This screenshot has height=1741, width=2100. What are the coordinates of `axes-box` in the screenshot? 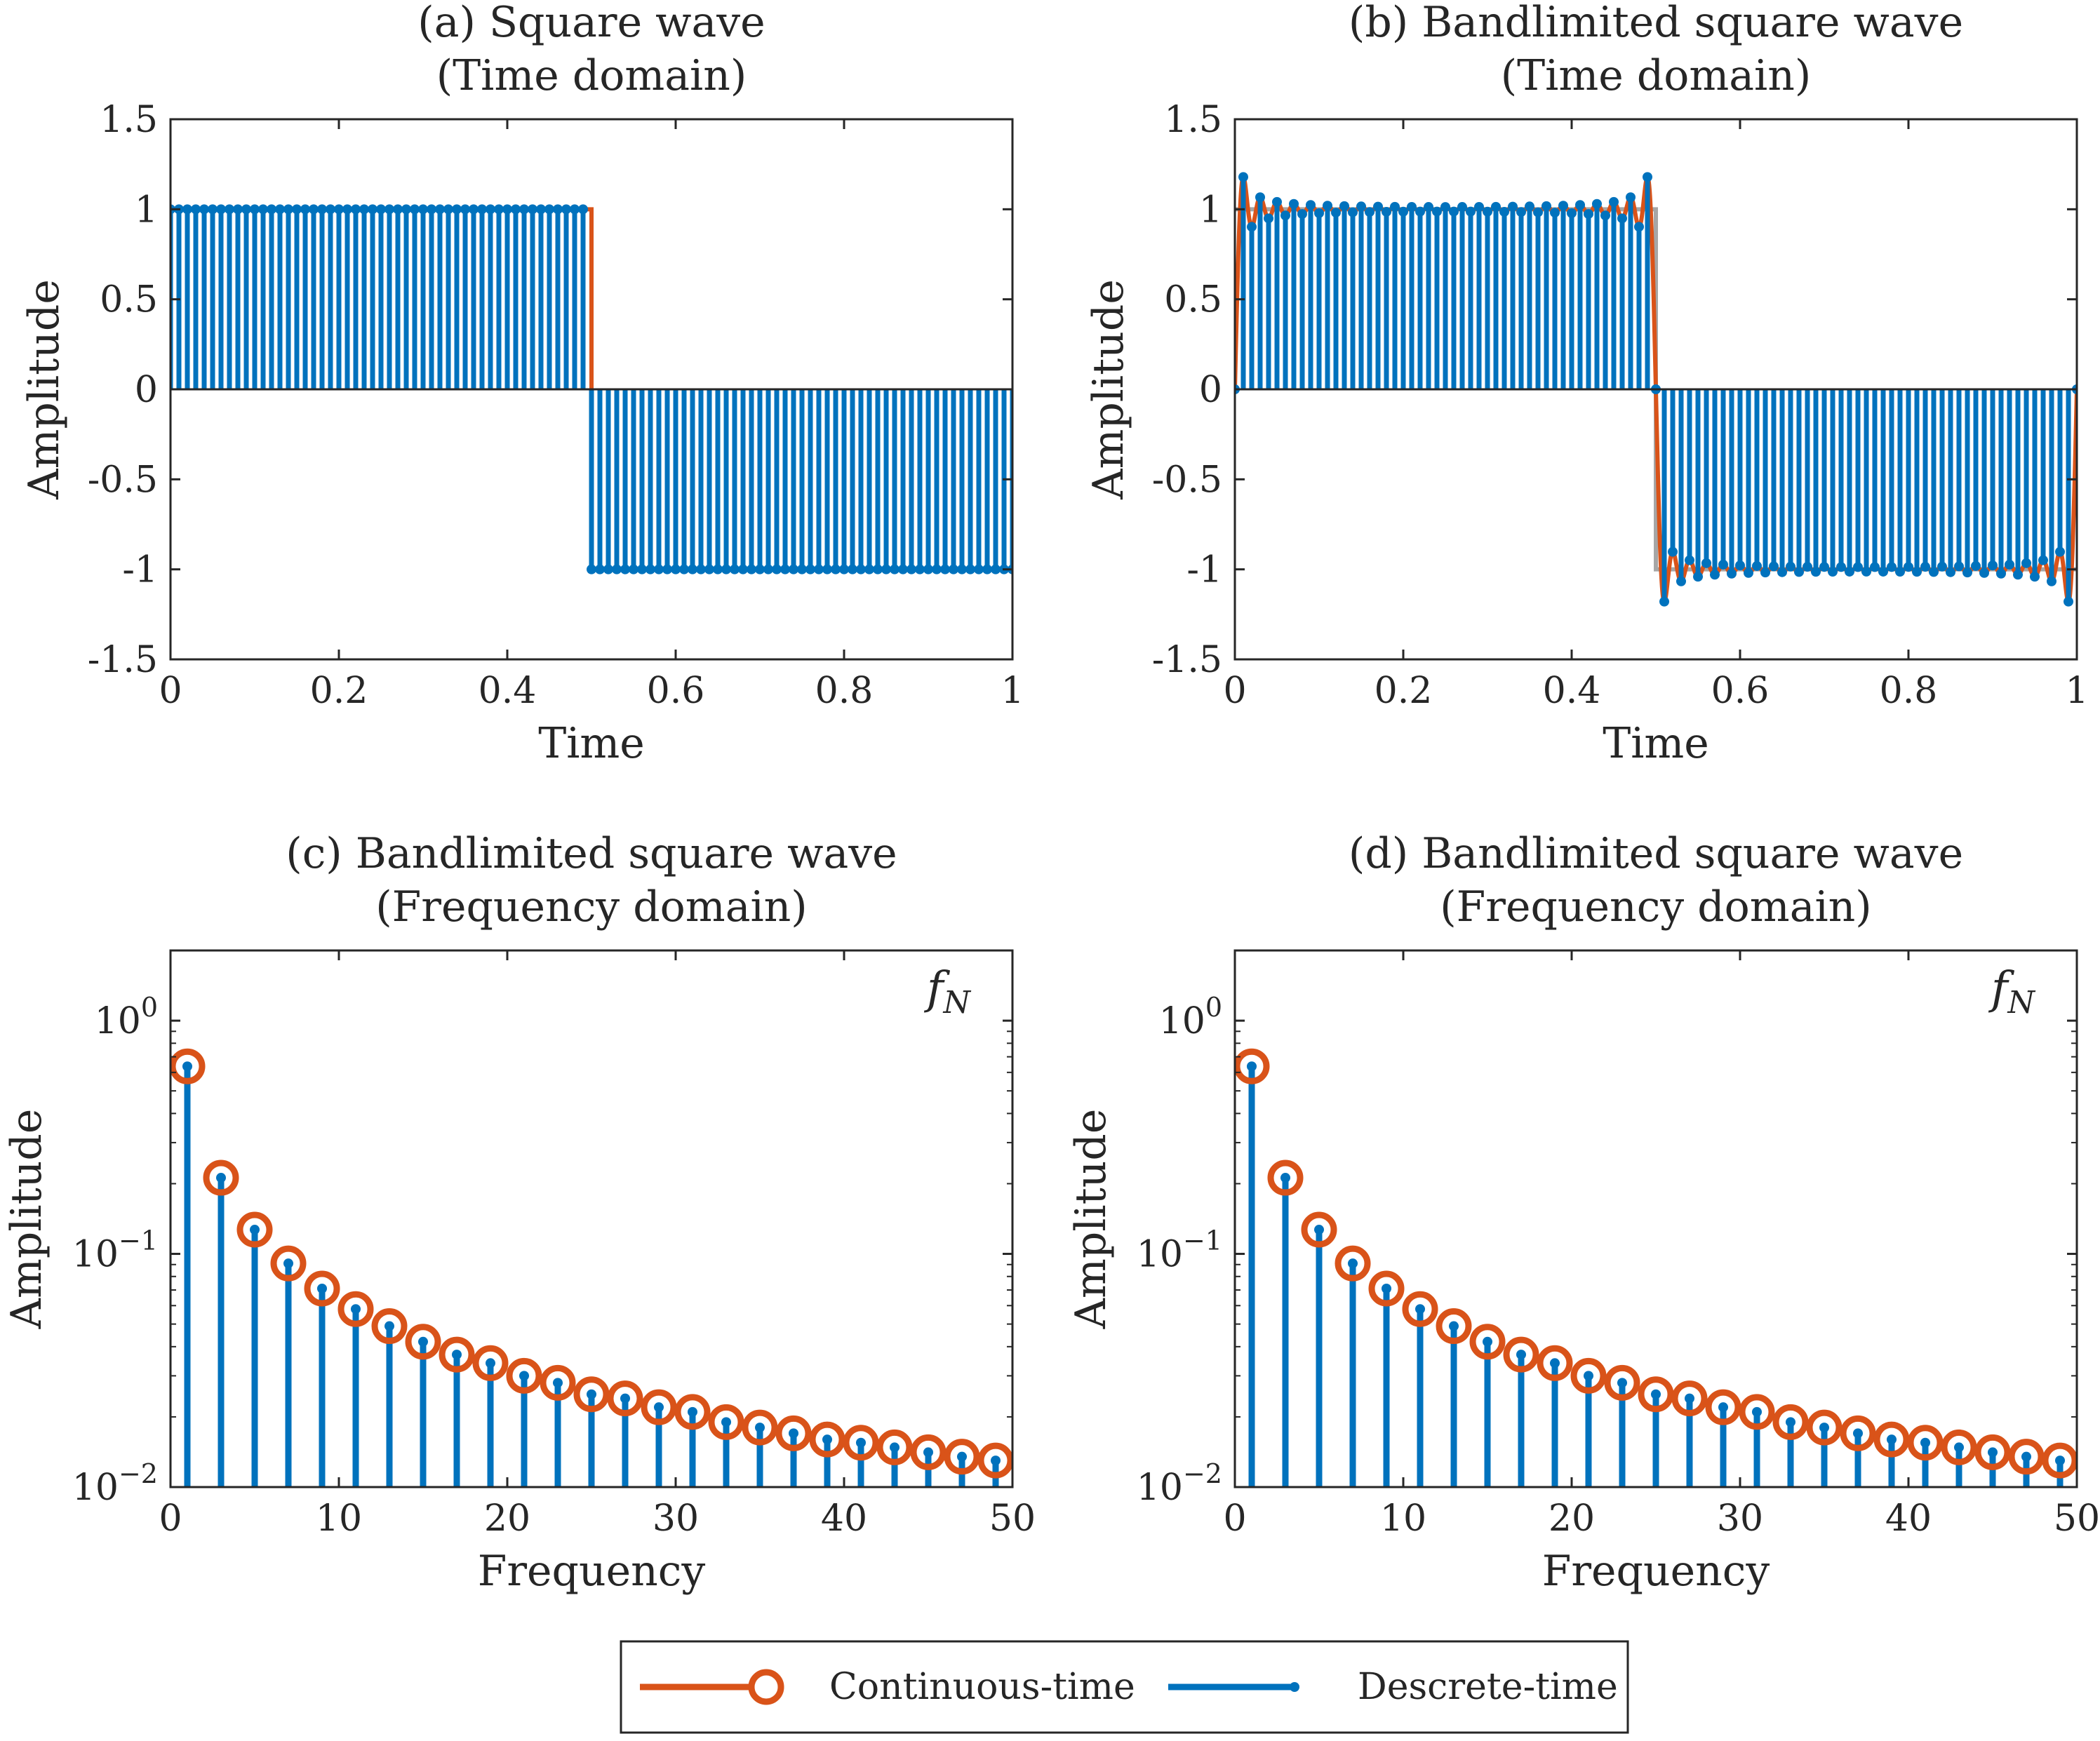 It's located at (591, 1218).